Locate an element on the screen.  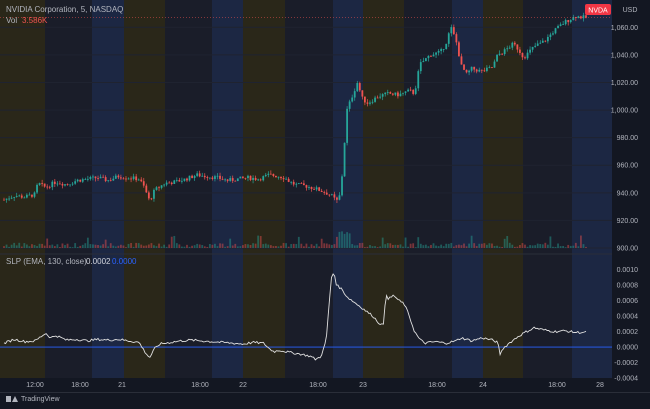
time-tick-9: 18:00 is located at coordinates (557, 385).